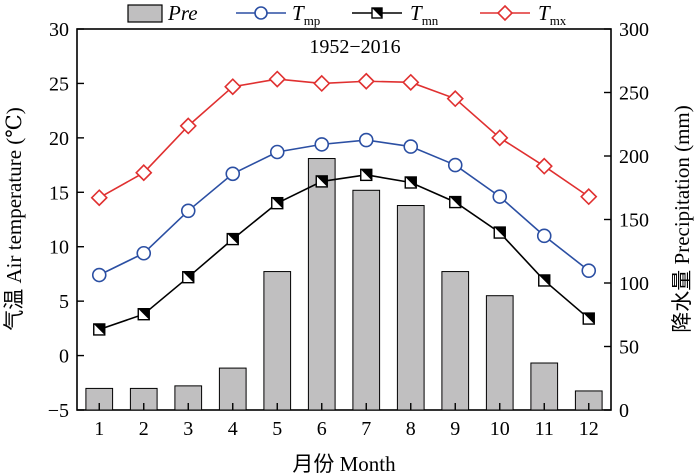 This screenshot has height=475, width=700. Describe the element at coordinates (455, 429) in the screenshot. I see `x-tick-label: 9` at that location.